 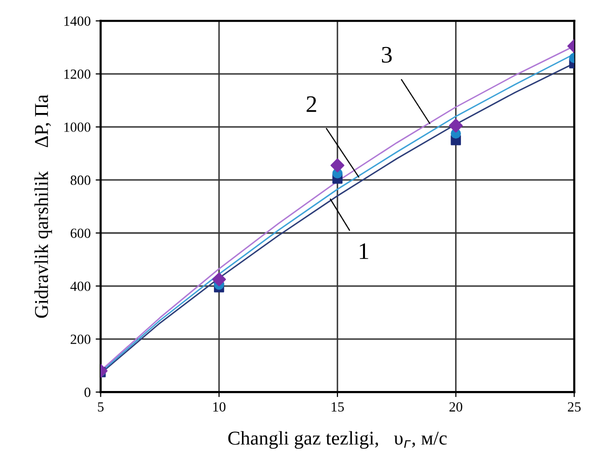 I want to click on x-tick-label: 5, so click(x=101, y=407).